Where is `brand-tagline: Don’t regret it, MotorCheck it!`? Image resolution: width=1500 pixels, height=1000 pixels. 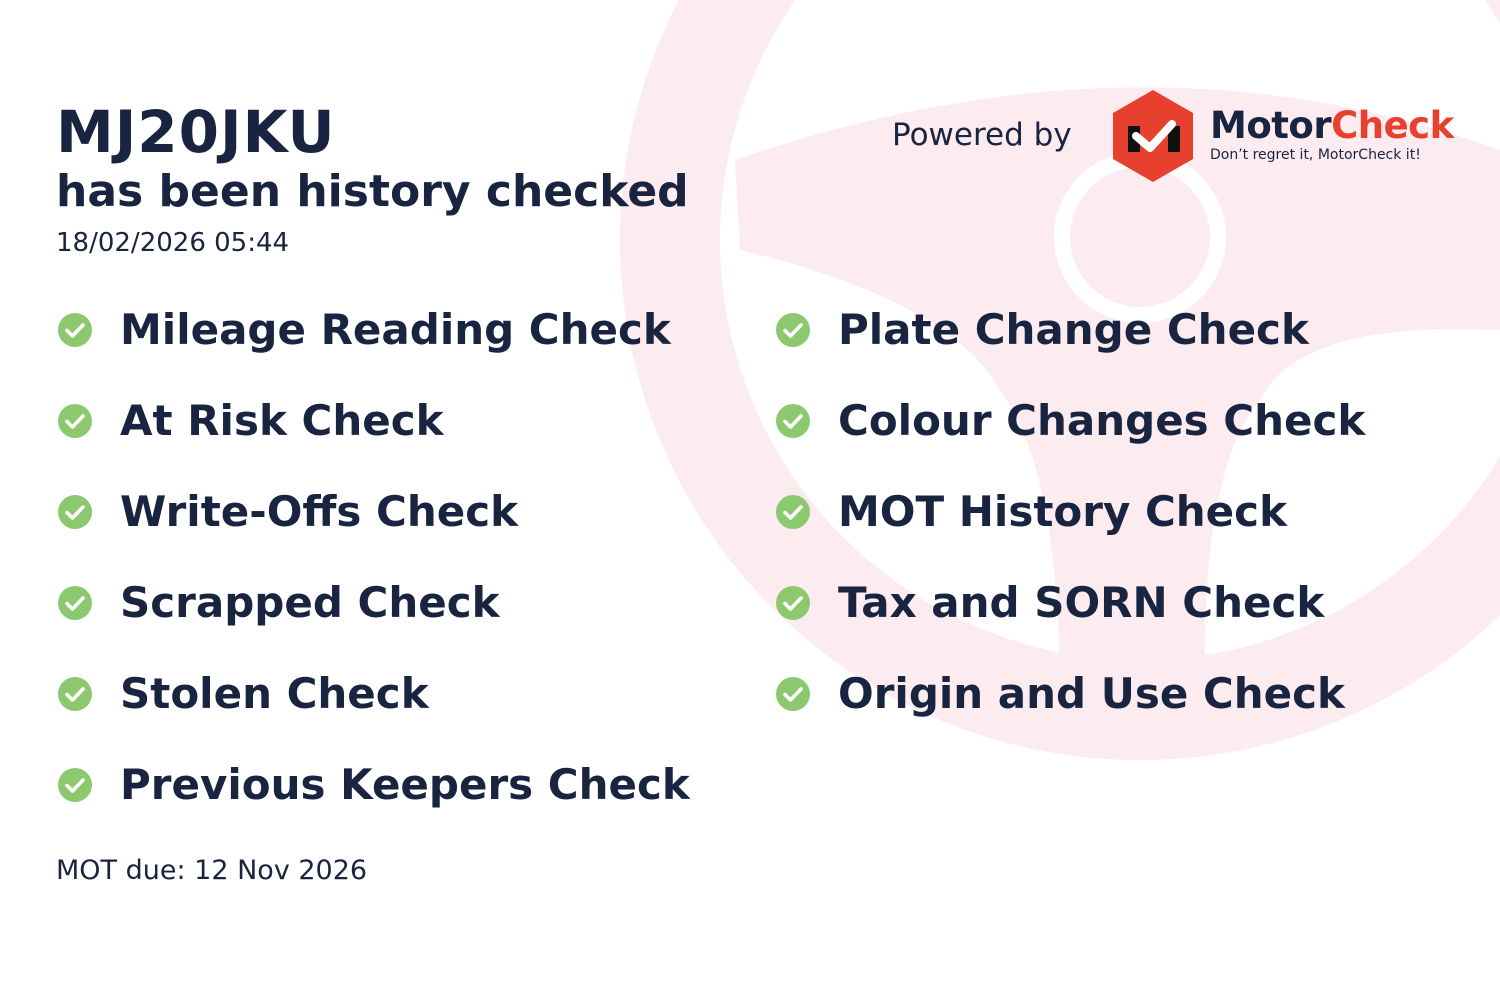 brand-tagline: Don’t regret it, MotorCheck it! is located at coordinates (1315, 155).